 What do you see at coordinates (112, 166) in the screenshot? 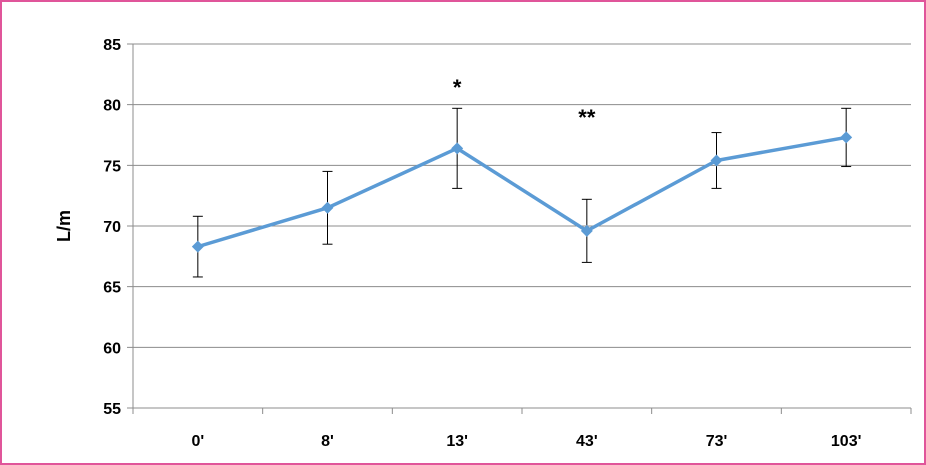
I see `y-tick-label: 75` at bounding box center [112, 166].